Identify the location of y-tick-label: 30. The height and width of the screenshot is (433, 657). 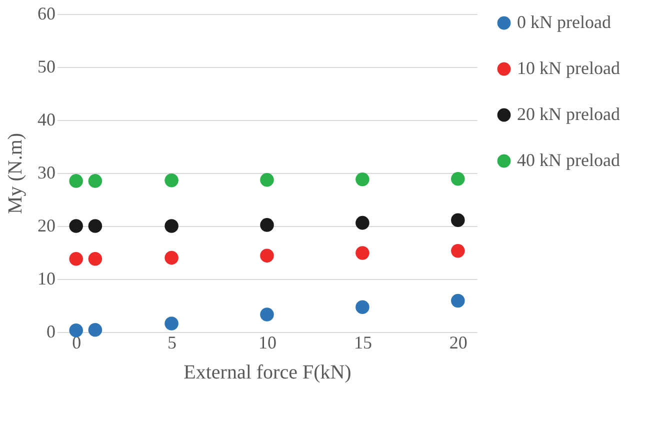
(47, 172).